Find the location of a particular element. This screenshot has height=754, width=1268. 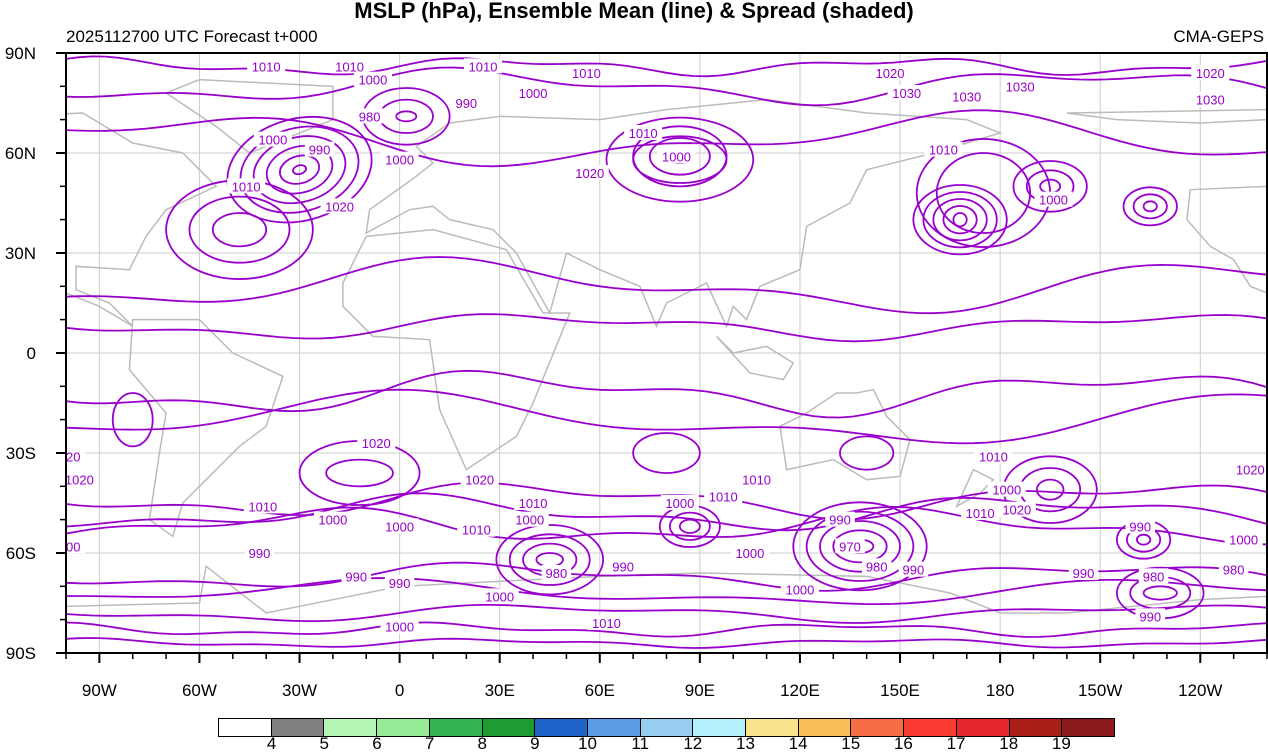

lon-tick-label: 60W is located at coordinates (199, 690).